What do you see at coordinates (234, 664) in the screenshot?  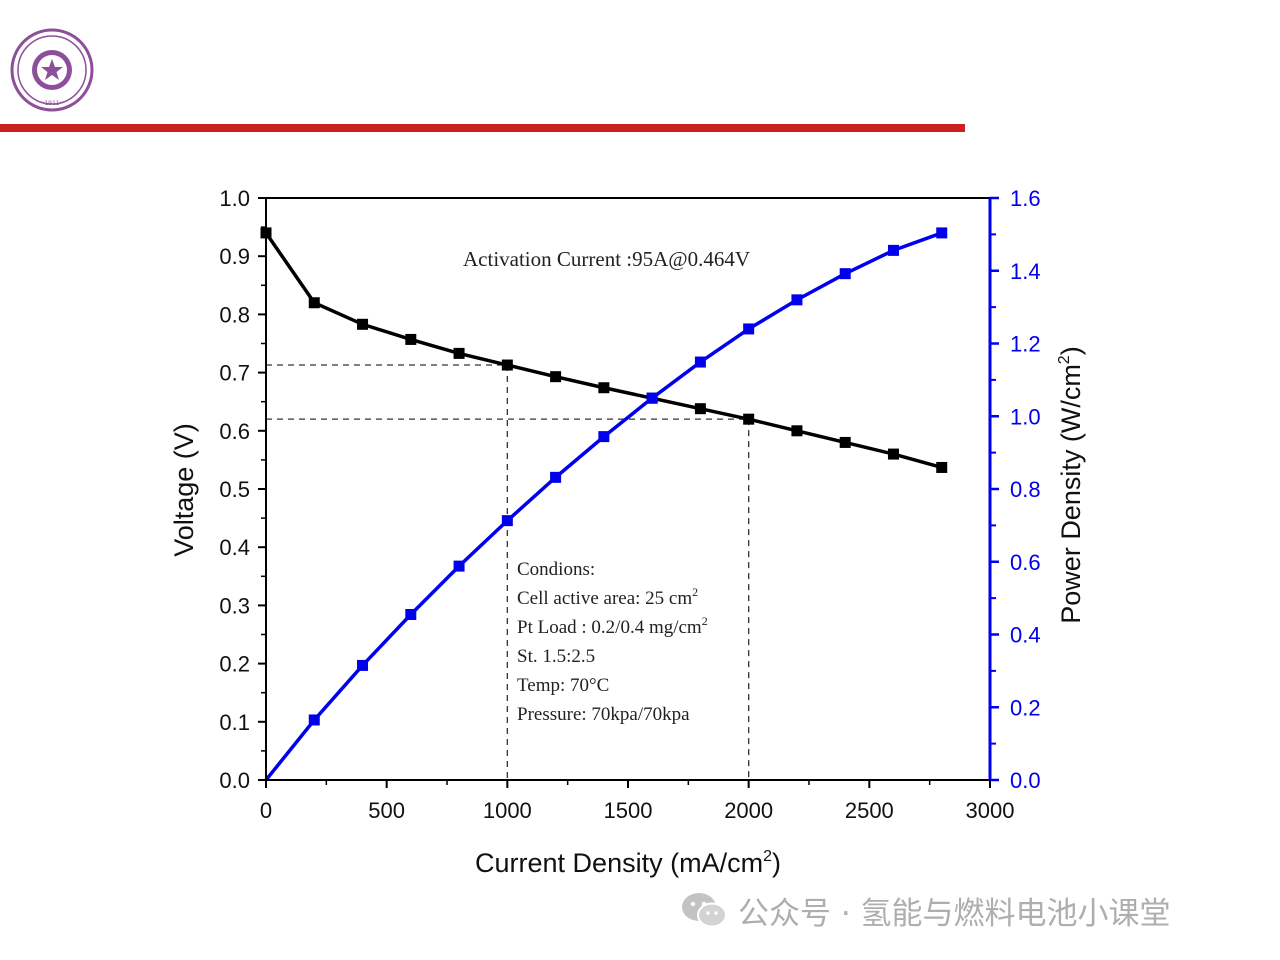 I see `y-left-tick-label: 0.2` at bounding box center [234, 664].